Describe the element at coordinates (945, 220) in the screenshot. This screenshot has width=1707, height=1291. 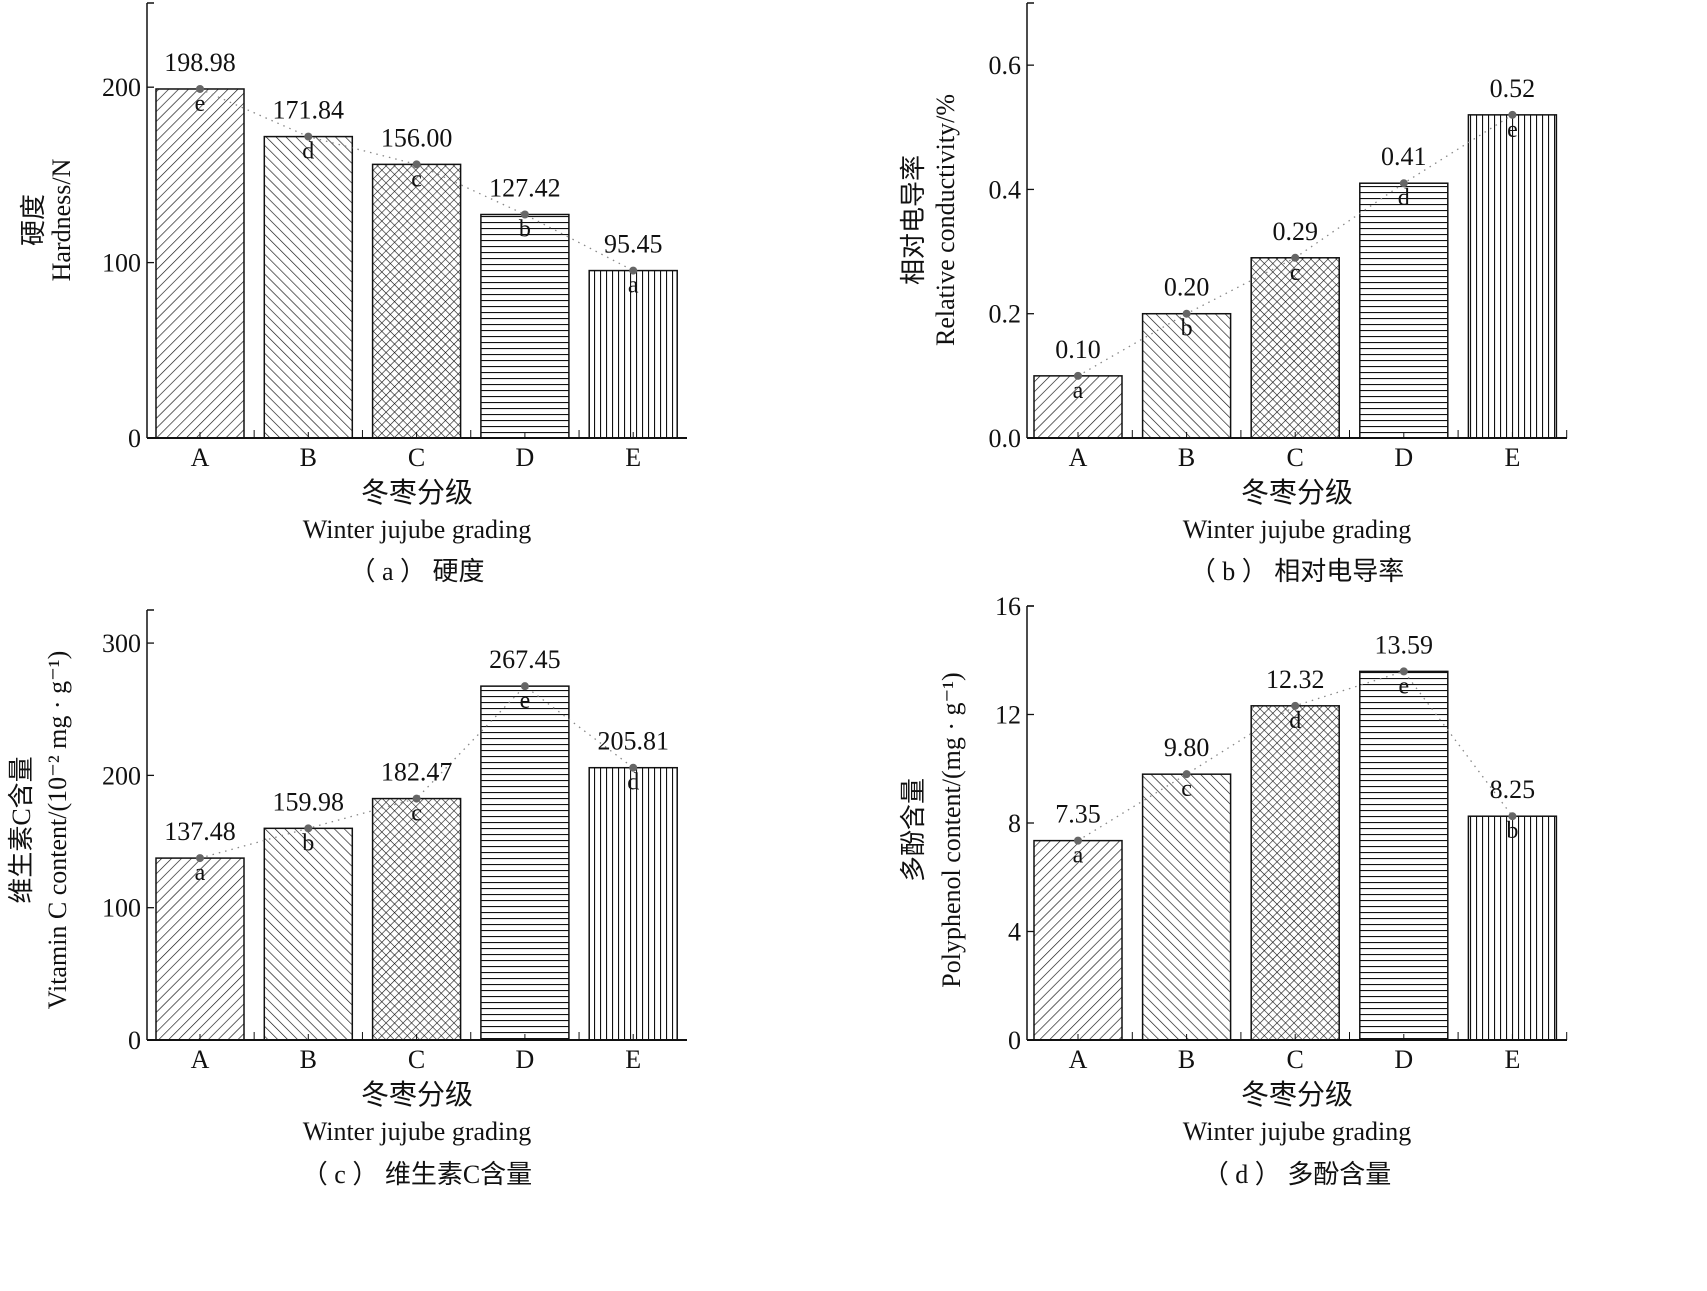
I see `y-title-en-b: Relative conductivity/%` at that location.